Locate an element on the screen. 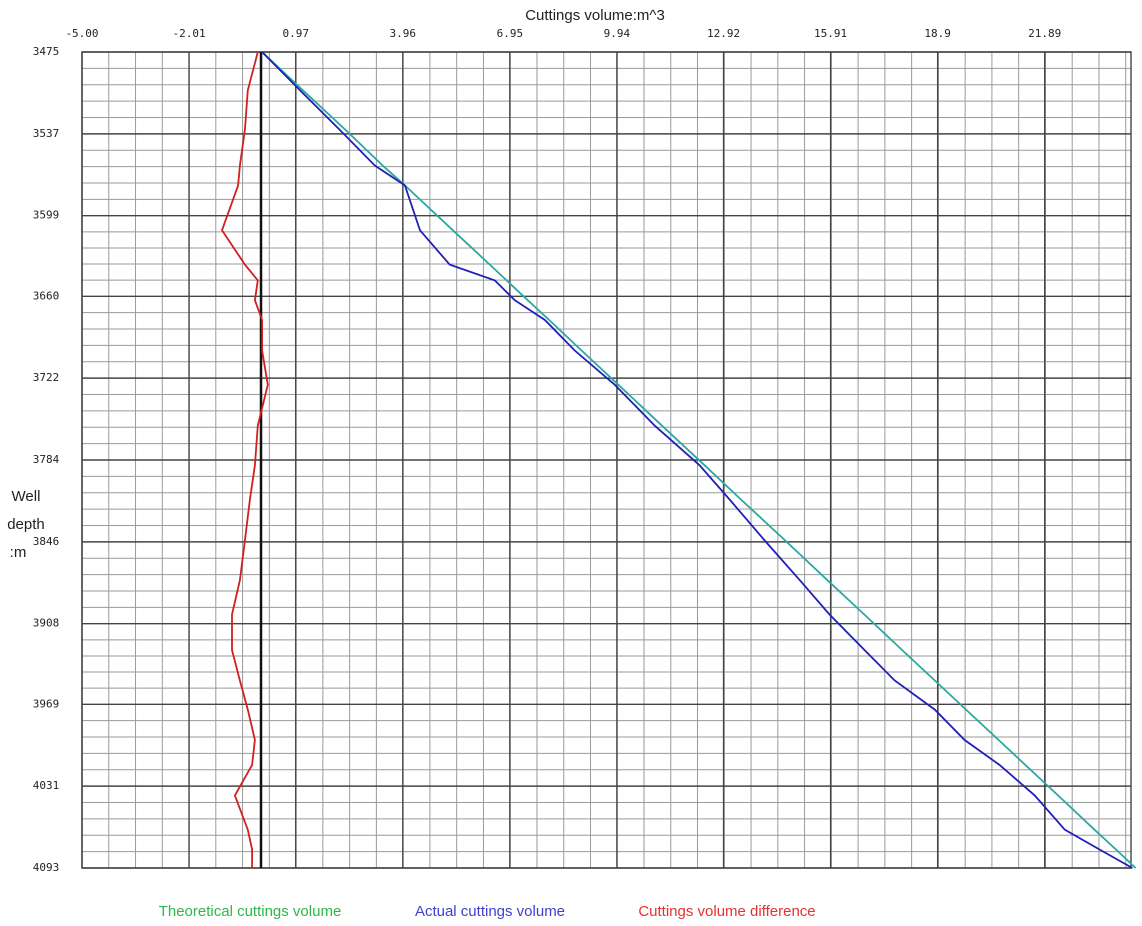 This screenshot has width=1142, height=926. series-line is located at coordinates (244, 459).